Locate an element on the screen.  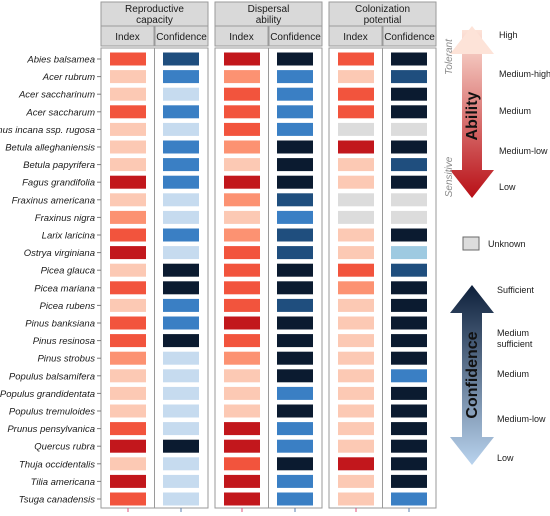
confidence-cell-picea-glauca-dispersal-ability is located at coordinates (295, 270).